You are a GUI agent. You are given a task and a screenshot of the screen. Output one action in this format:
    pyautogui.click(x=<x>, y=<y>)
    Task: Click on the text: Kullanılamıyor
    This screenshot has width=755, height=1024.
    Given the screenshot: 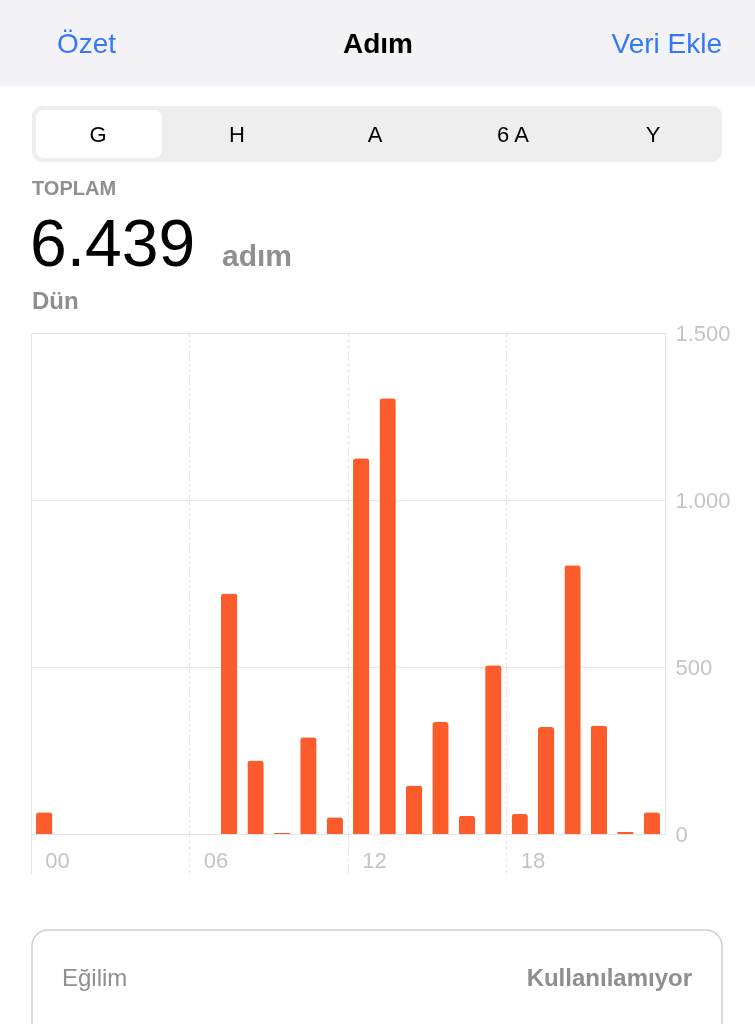 What is the action you would take?
    pyautogui.click(x=609, y=977)
    